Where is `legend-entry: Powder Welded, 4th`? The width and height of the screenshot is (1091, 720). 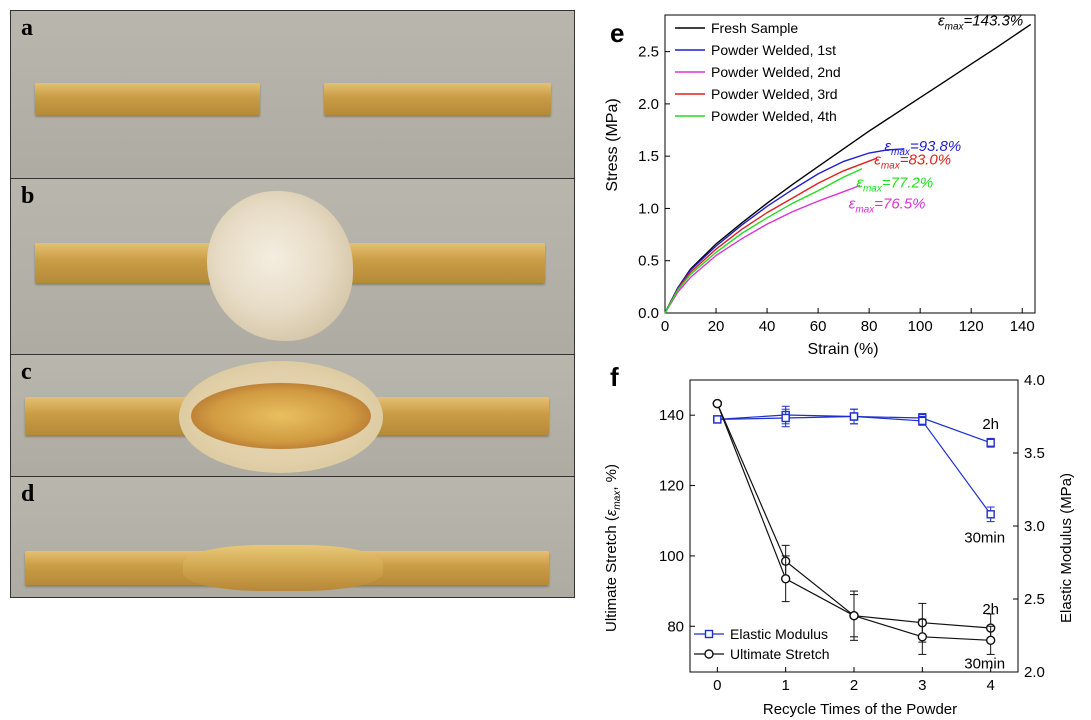 legend-entry: Powder Welded, 4th is located at coordinates (774, 116).